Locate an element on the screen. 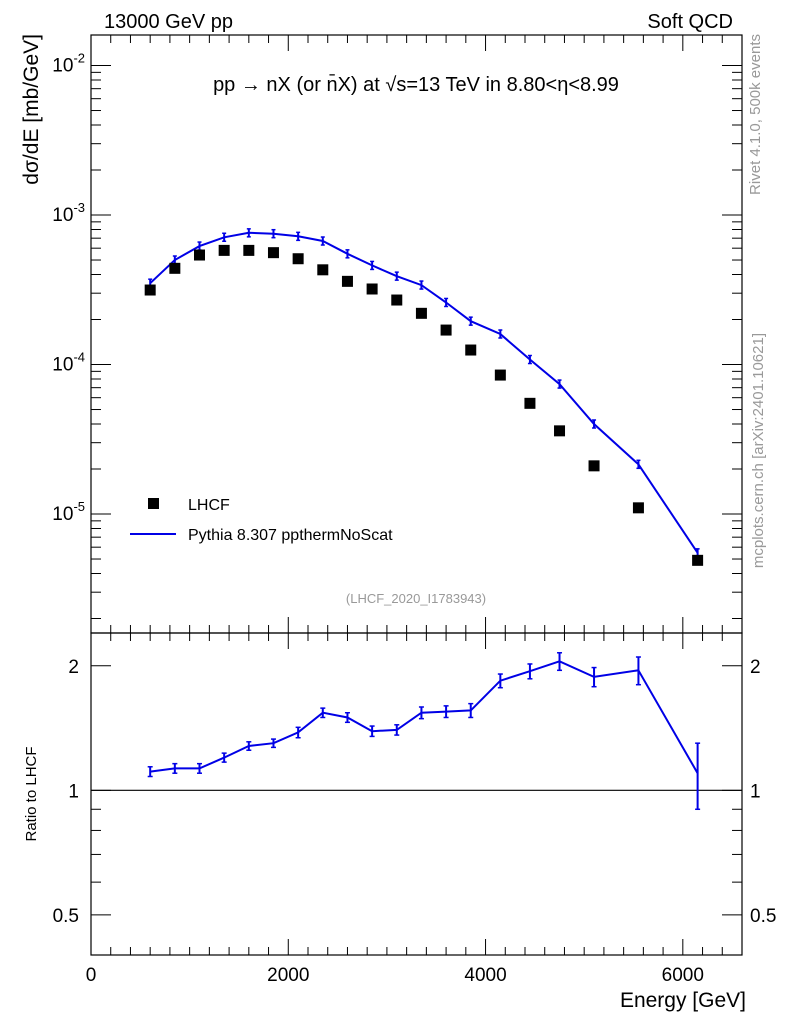  x-tick-label: 0 is located at coordinates (91, 975).